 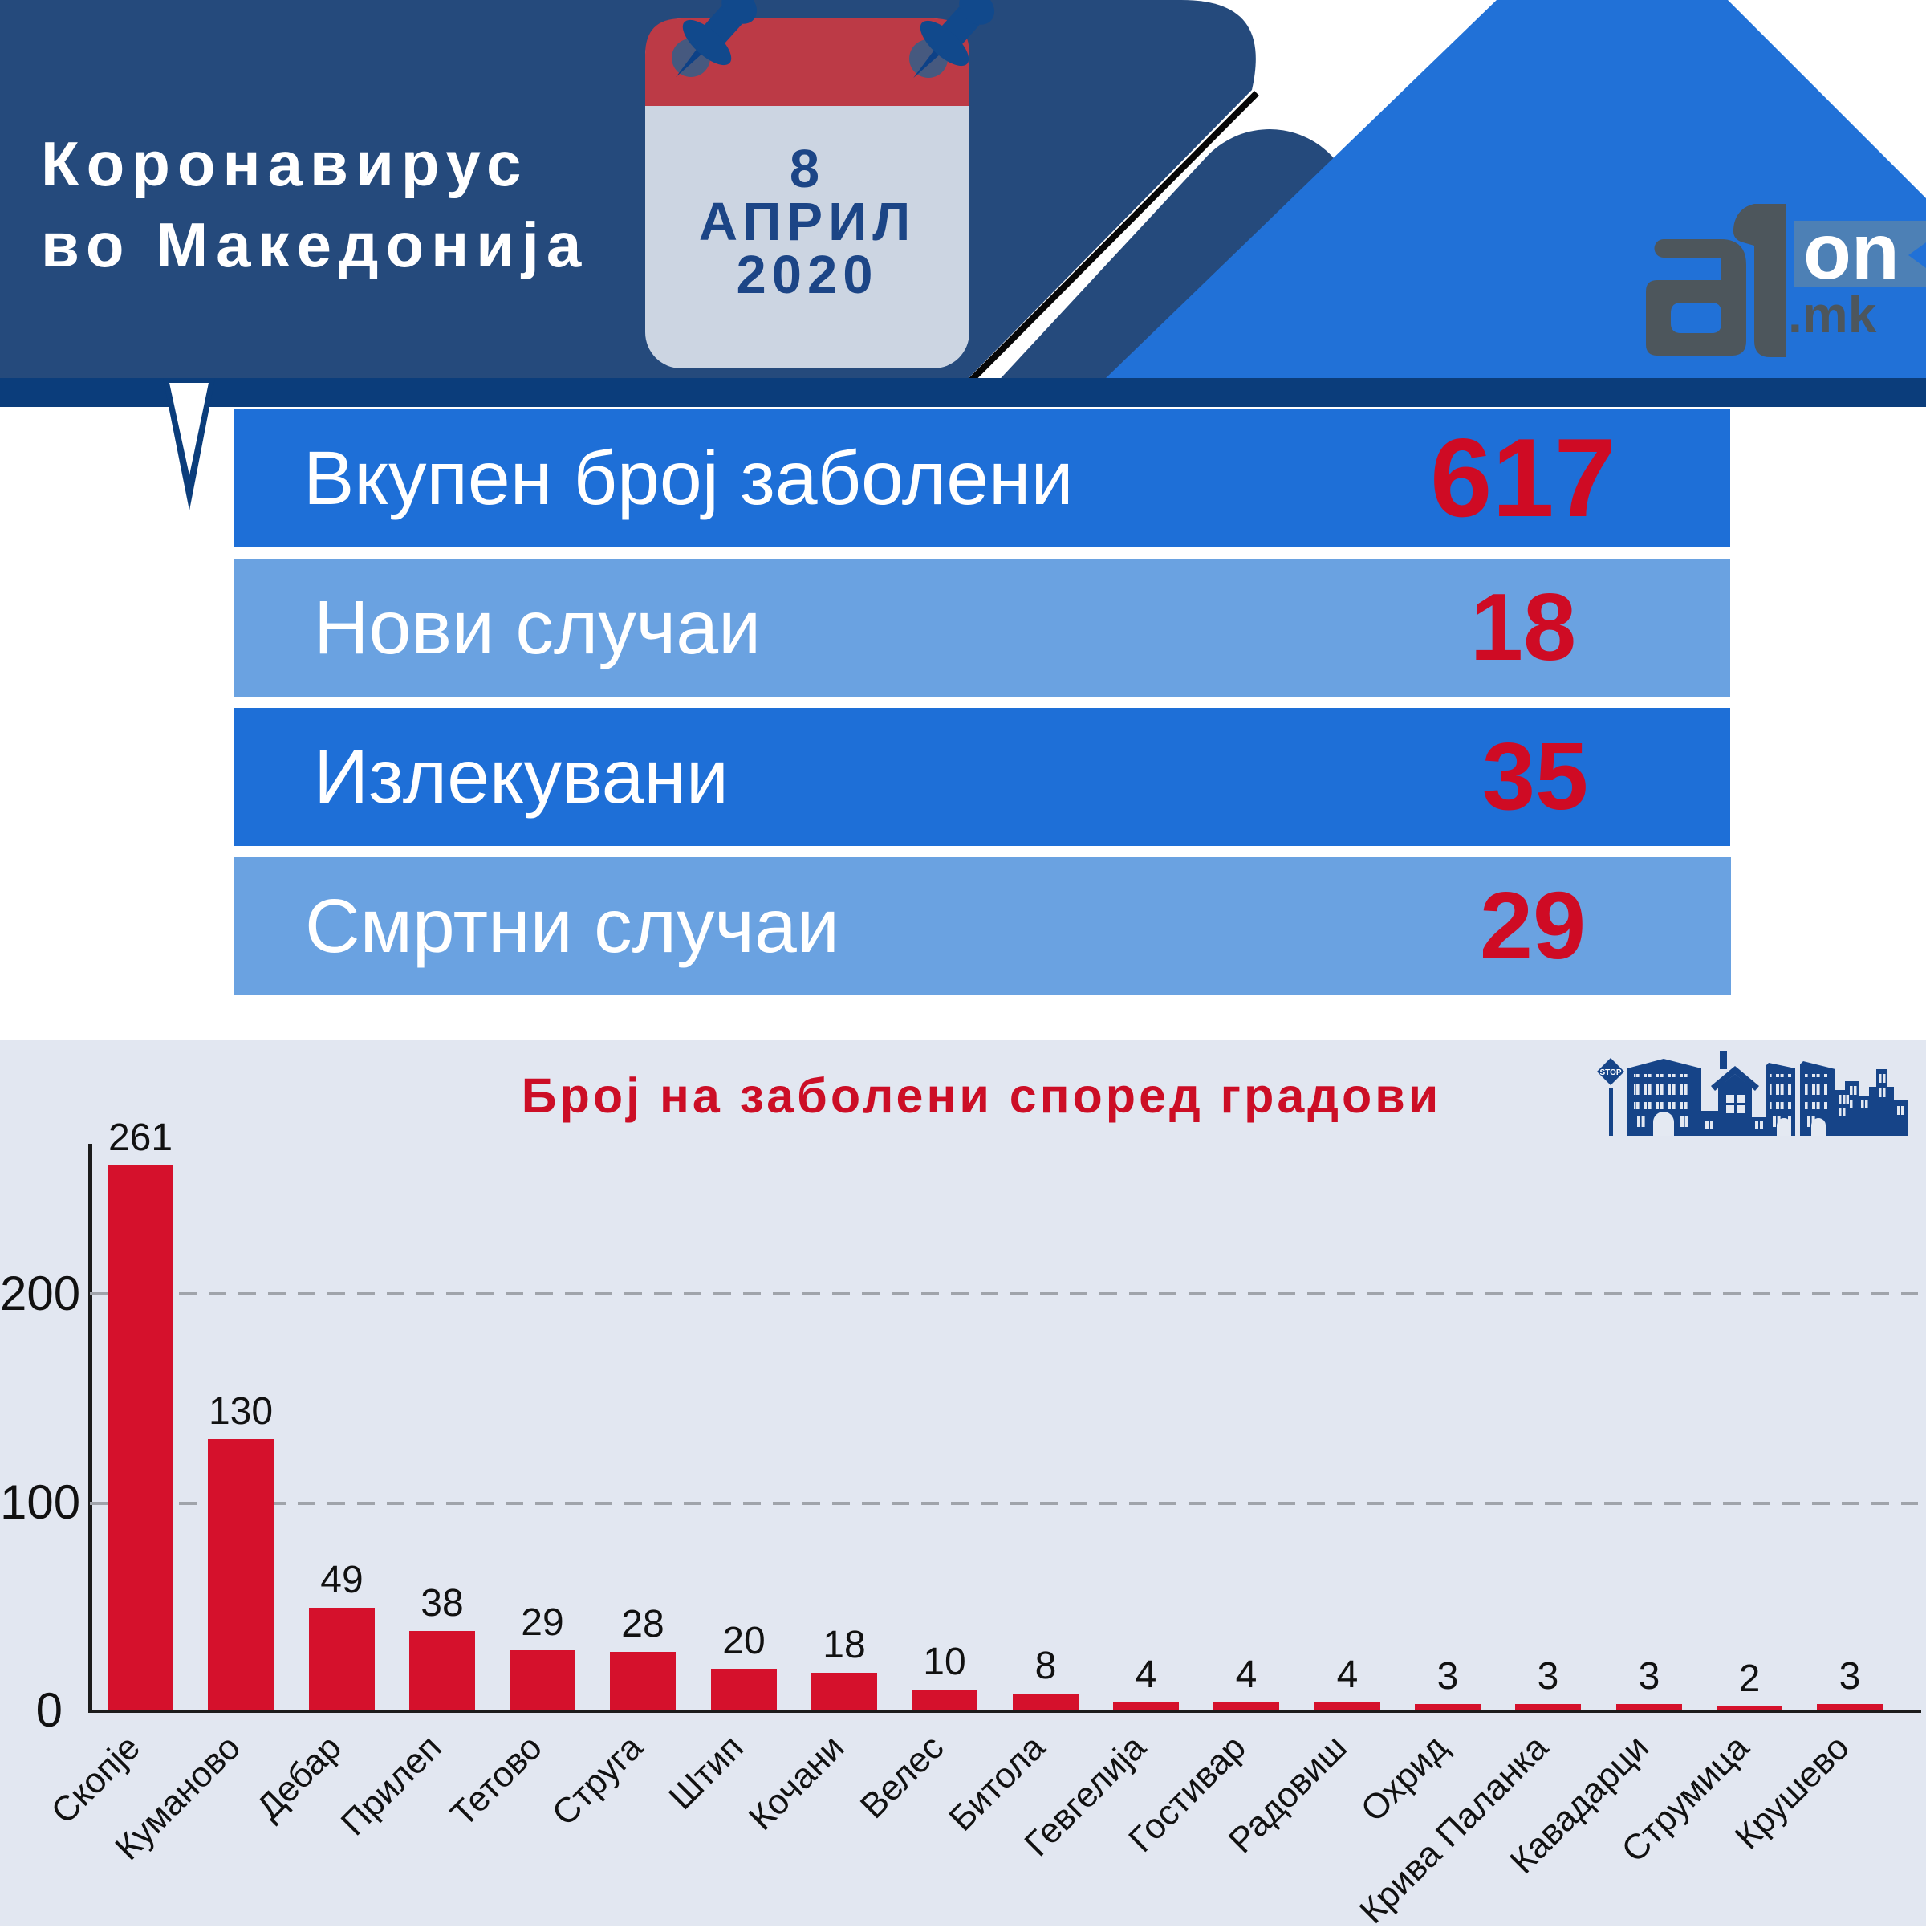 What do you see at coordinates (1610, 1072) in the screenshot?
I see `svg-text: STOP` at bounding box center [1610, 1072].